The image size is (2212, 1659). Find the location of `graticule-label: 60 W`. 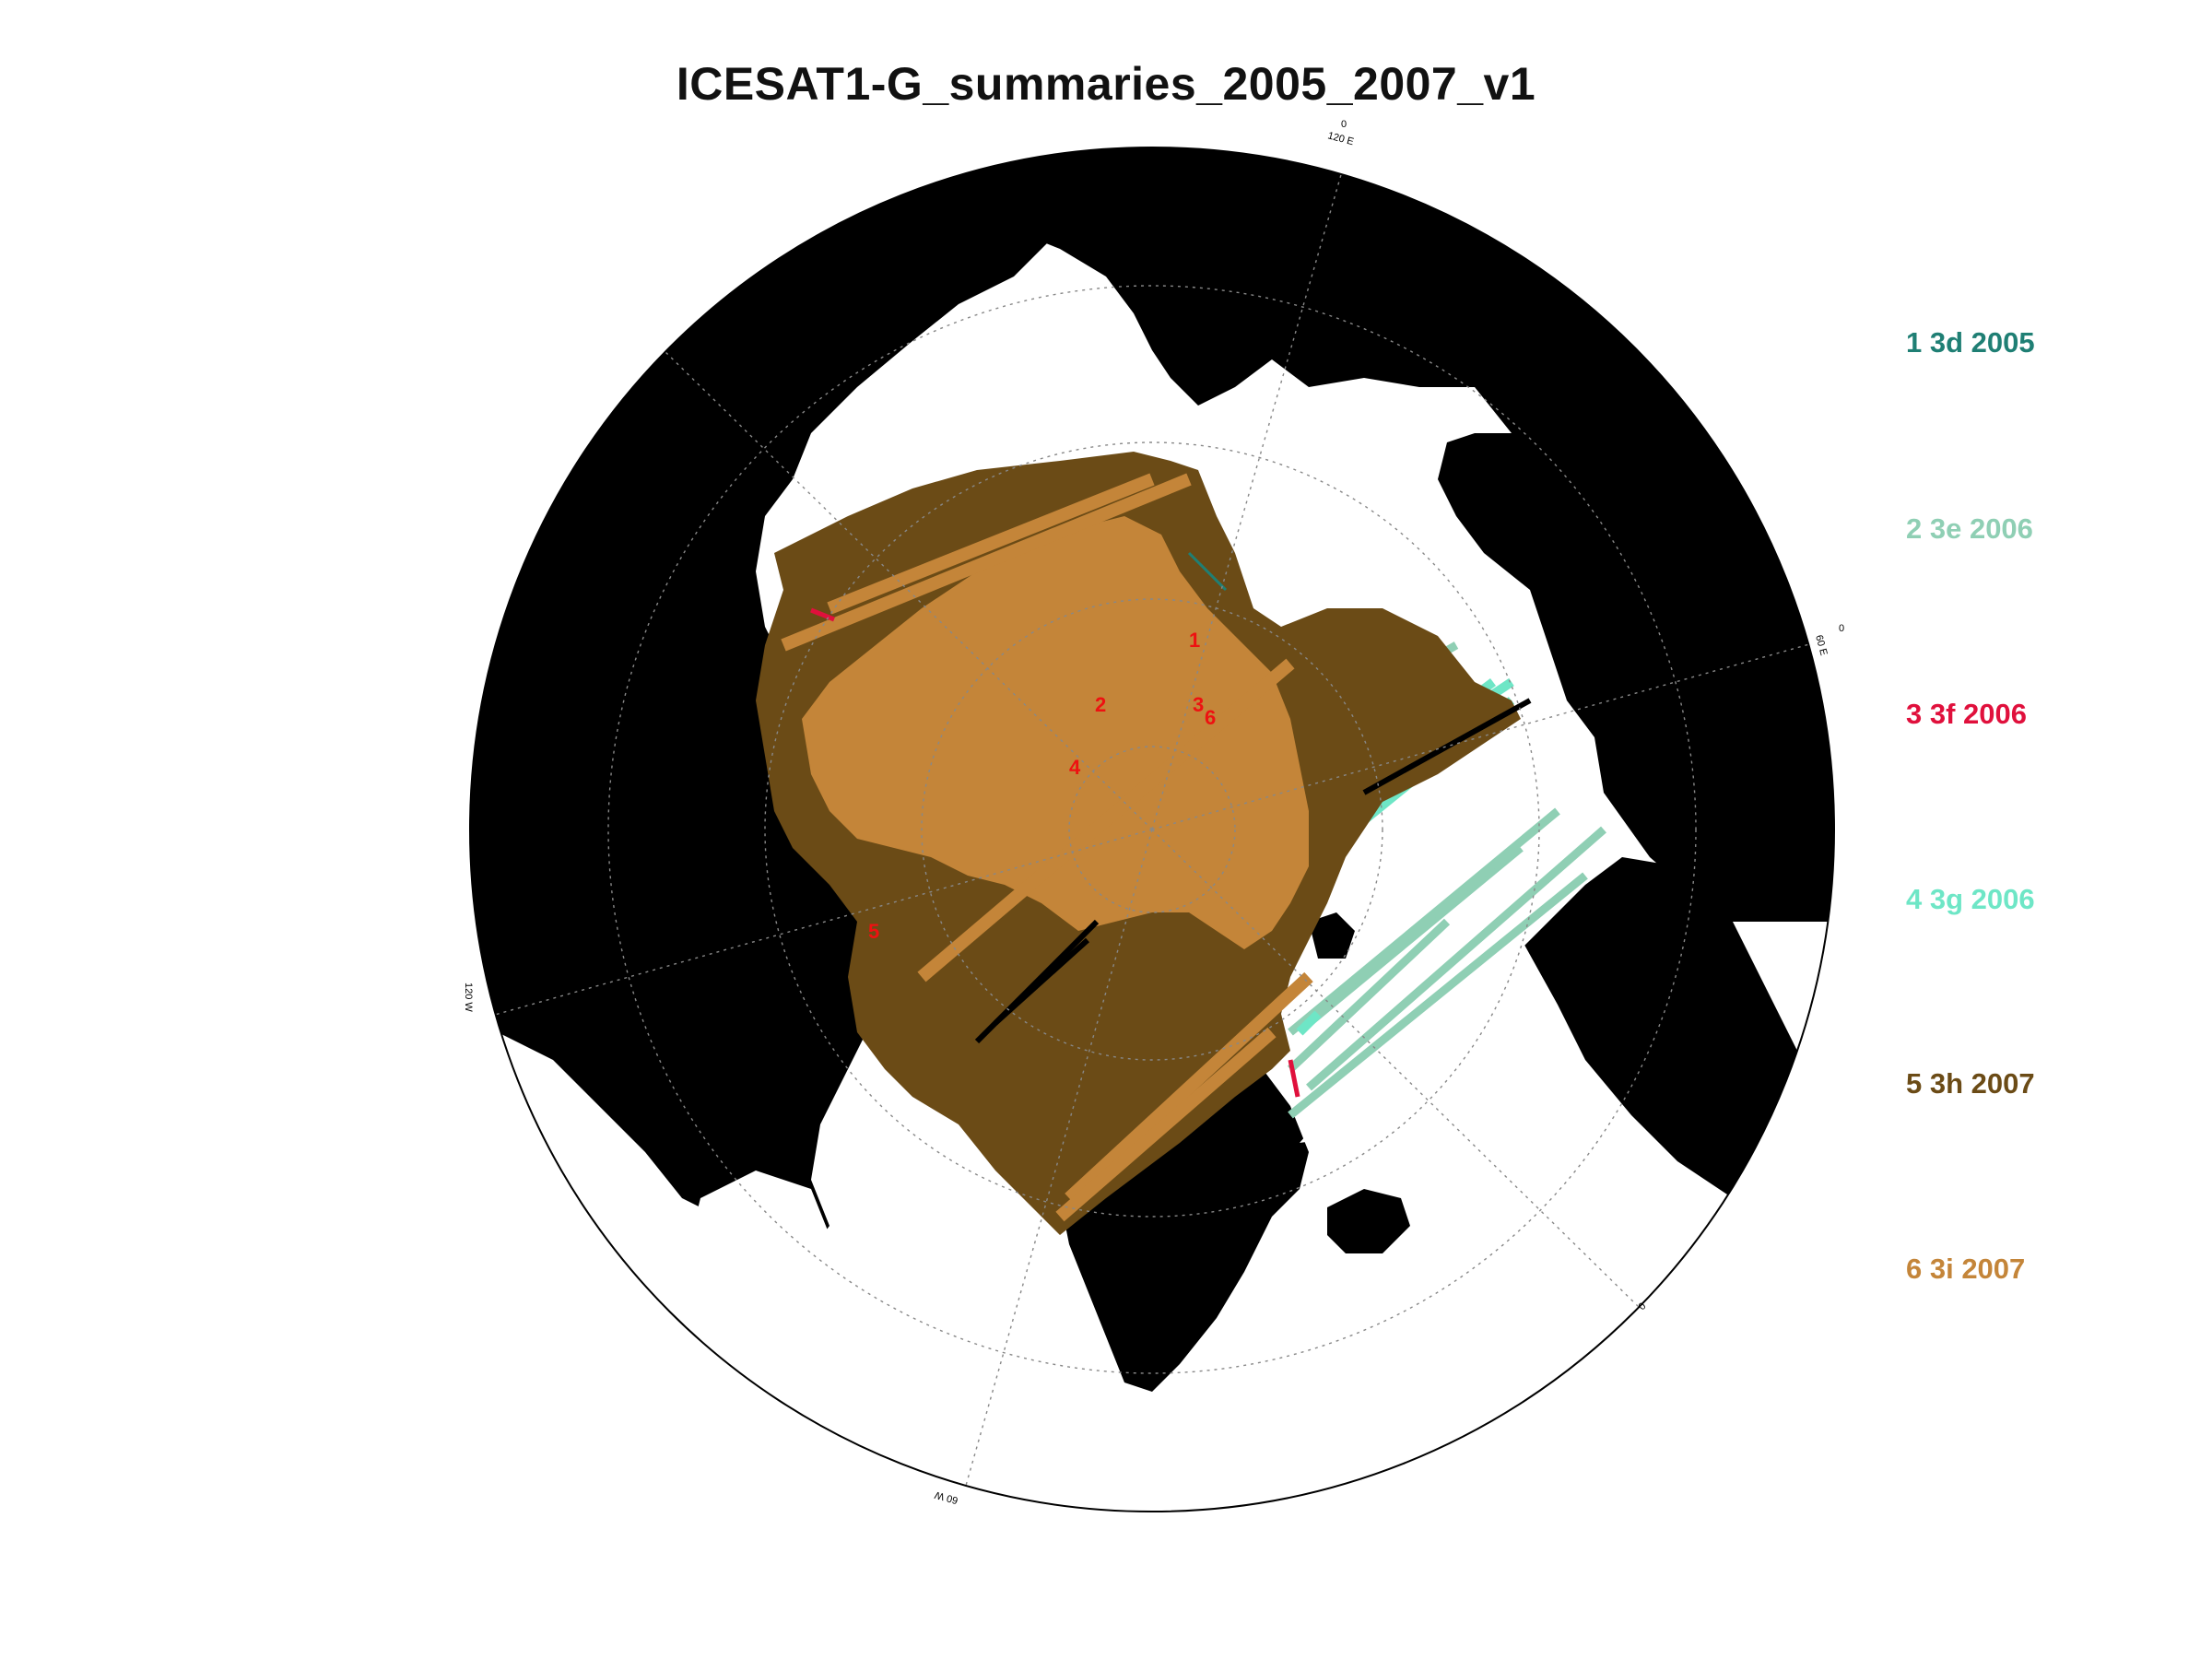

graticule-label: 60 W is located at coordinates (946, 1496).